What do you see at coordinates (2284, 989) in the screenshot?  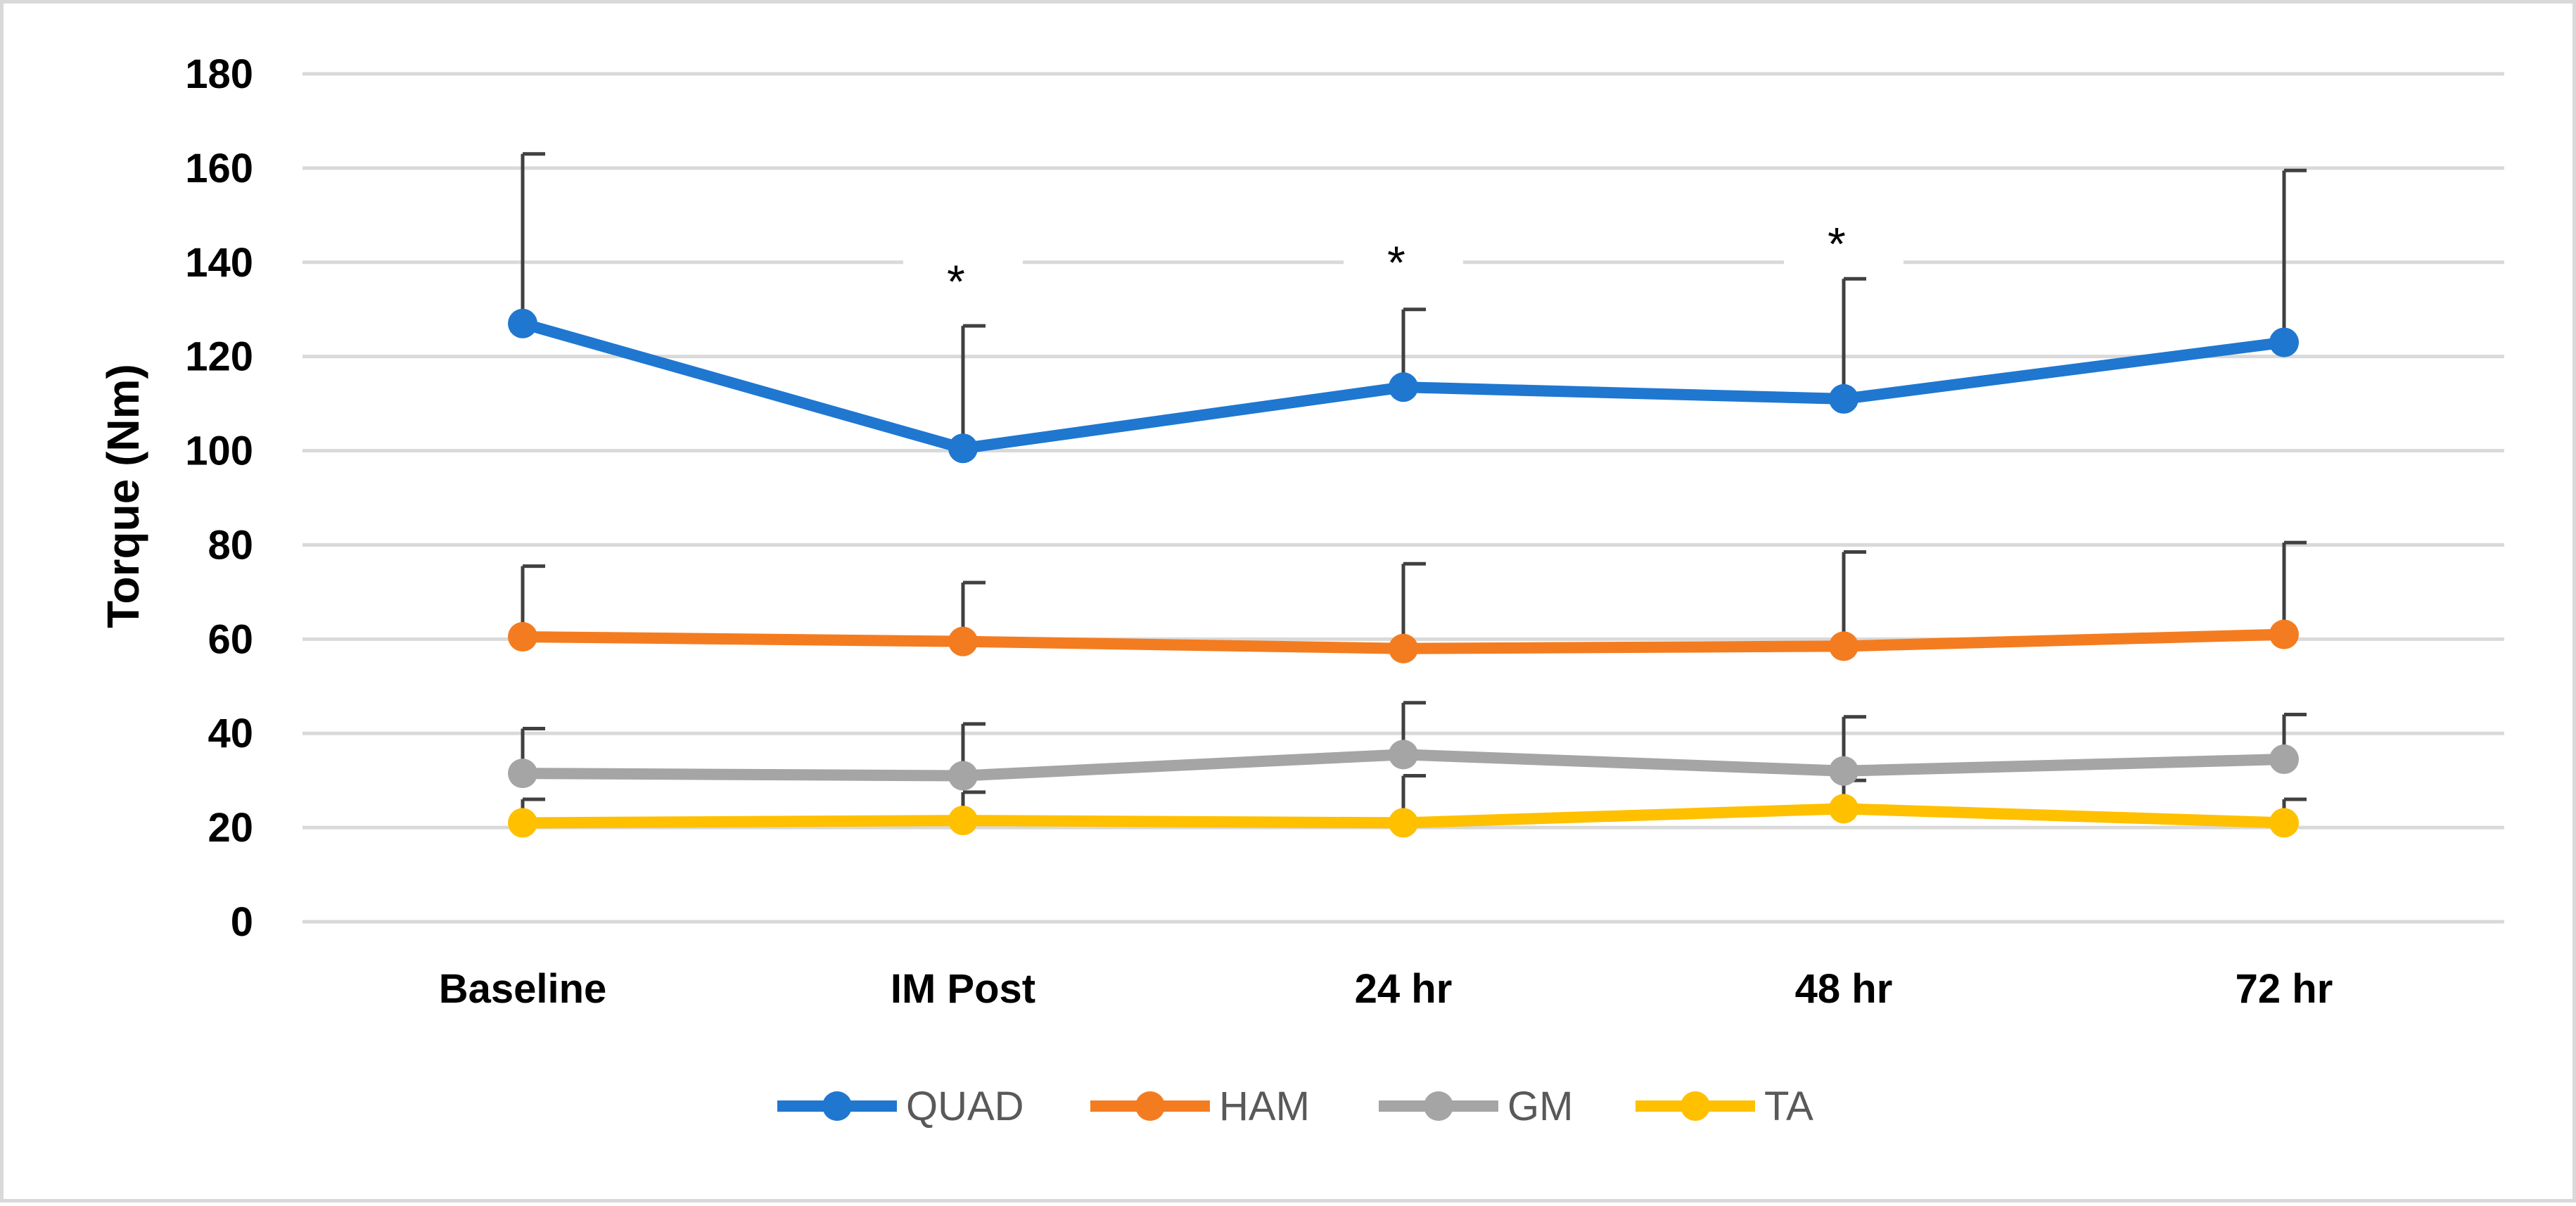 I see `x-tick-label: 72 hr` at bounding box center [2284, 989].